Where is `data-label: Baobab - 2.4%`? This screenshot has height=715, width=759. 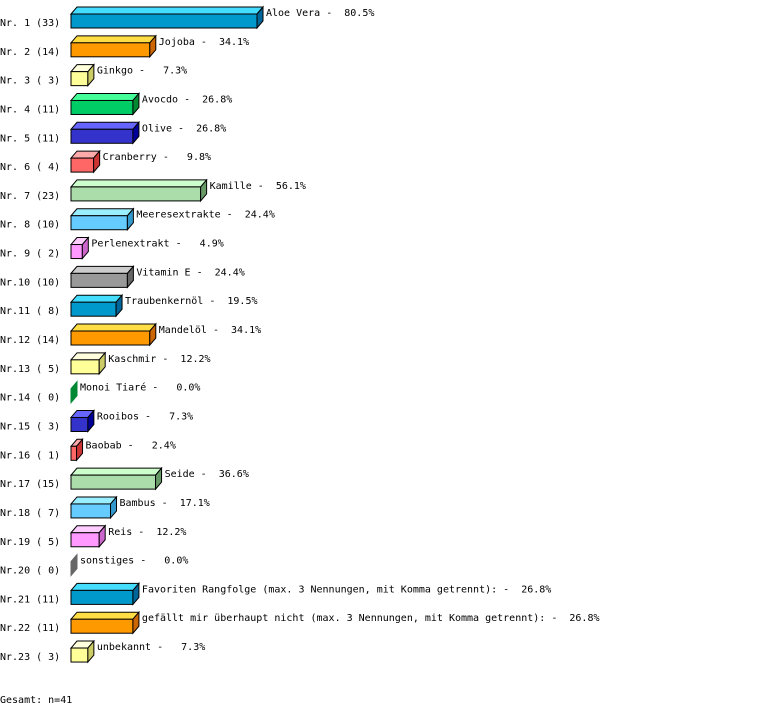 data-label: Baobab - 2.4% is located at coordinates (131, 445).